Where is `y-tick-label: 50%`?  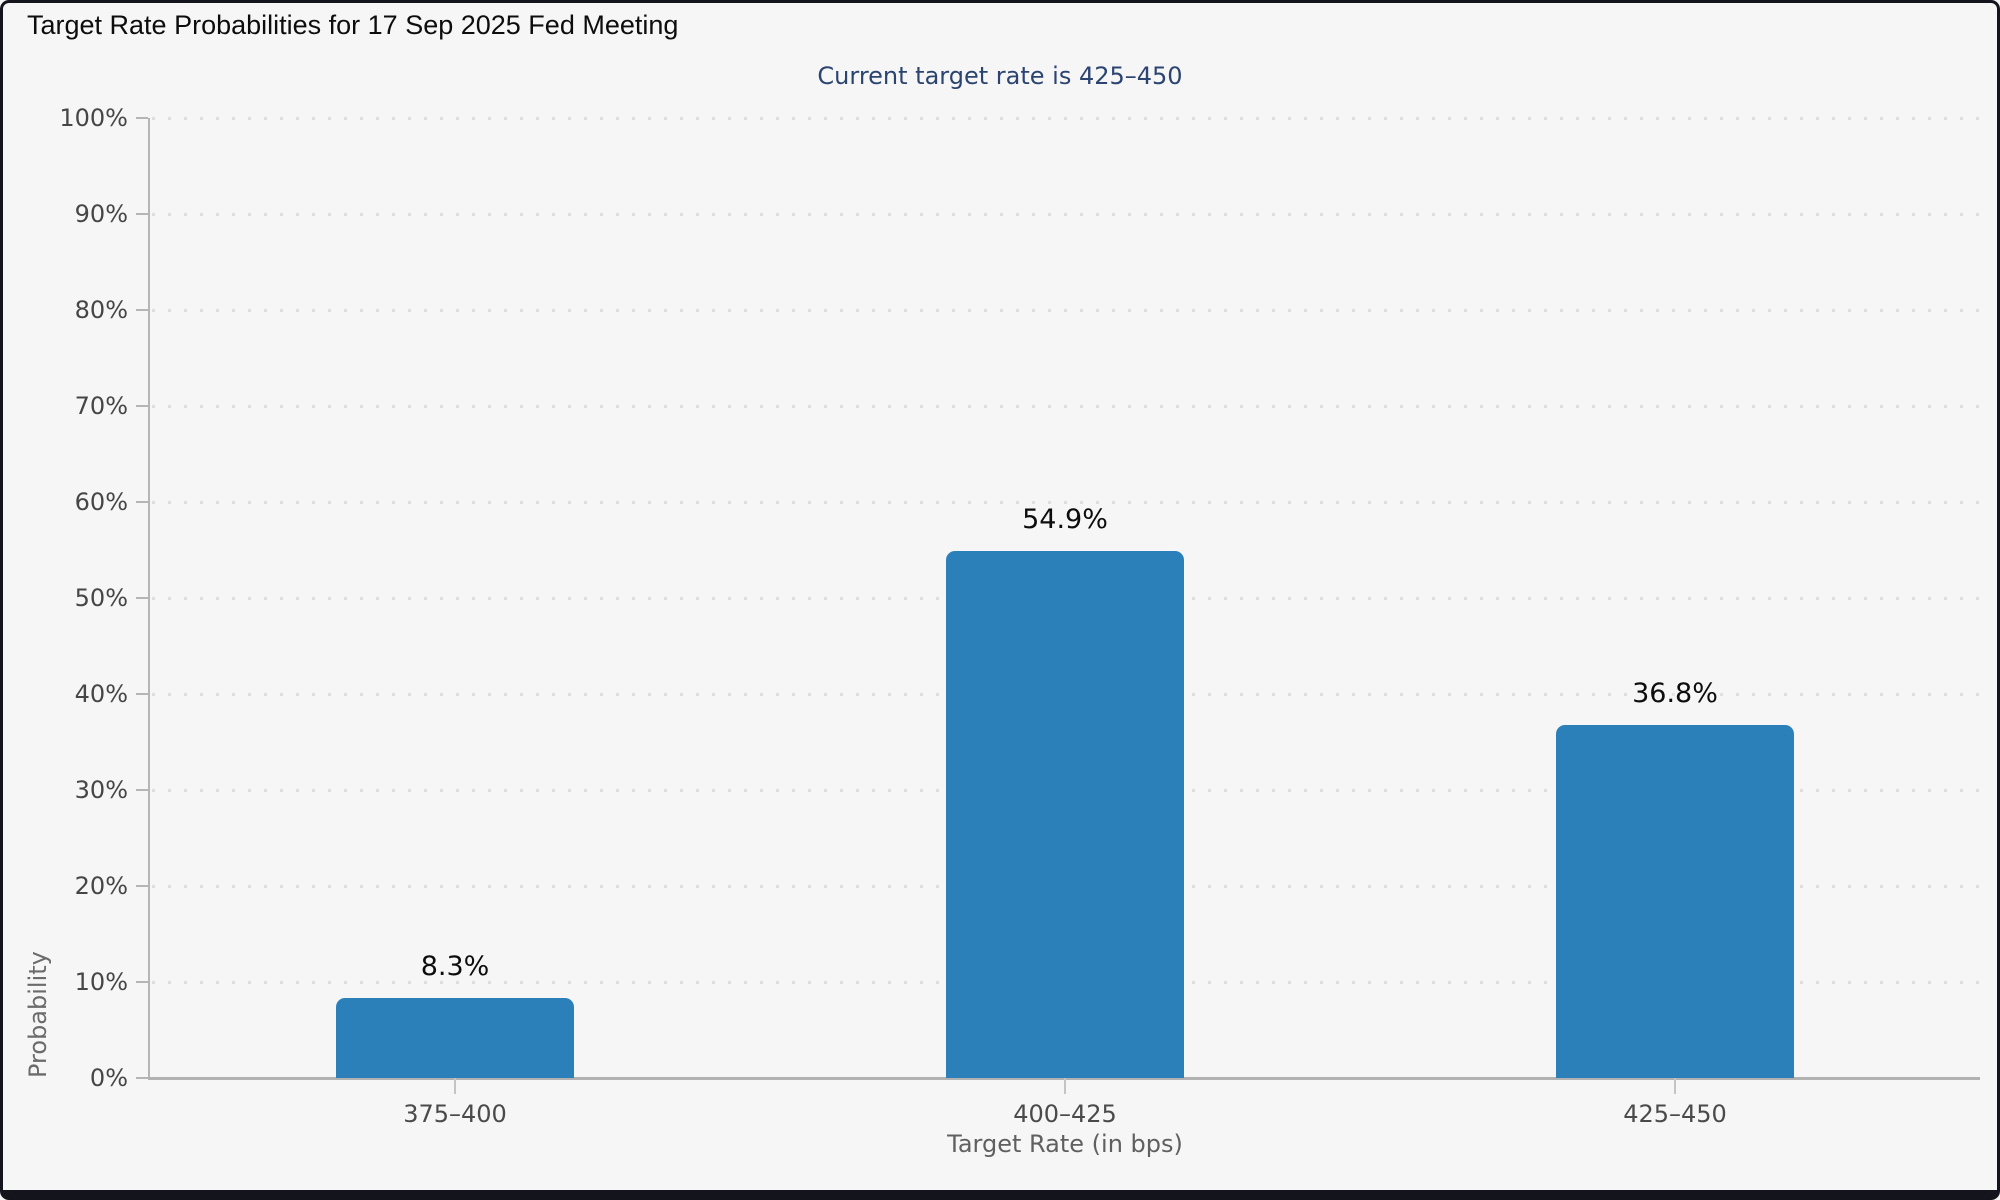
y-tick-label: 50% is located at coordinates (101, 598).